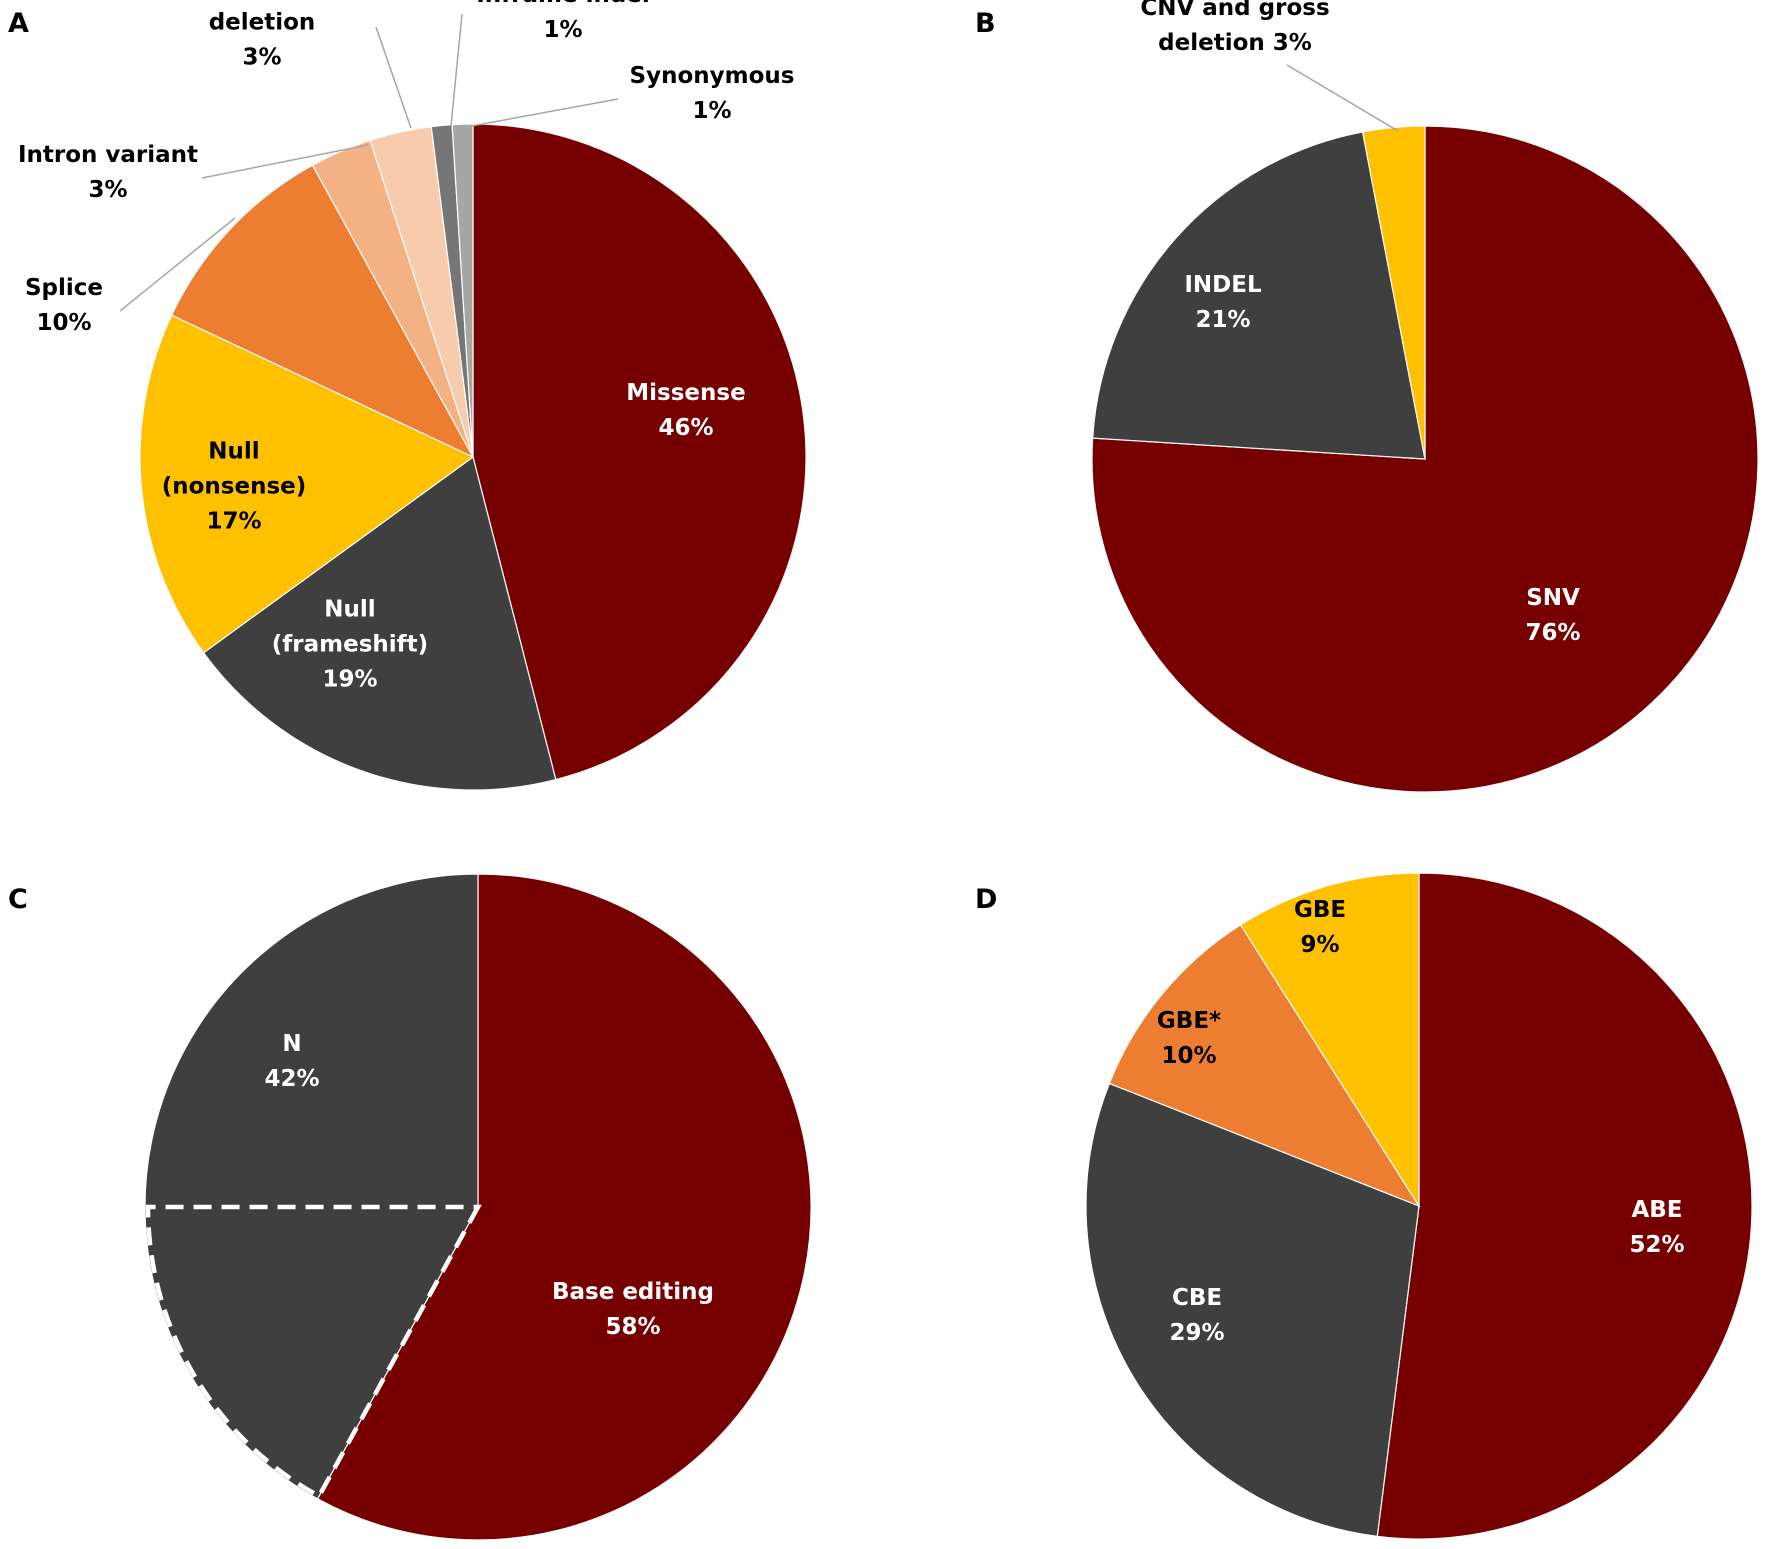  What do you see at coordinates (462, 290) in the screenshot?
I see `panel-a-slice-synonymous` at bounding box center [462, 290].